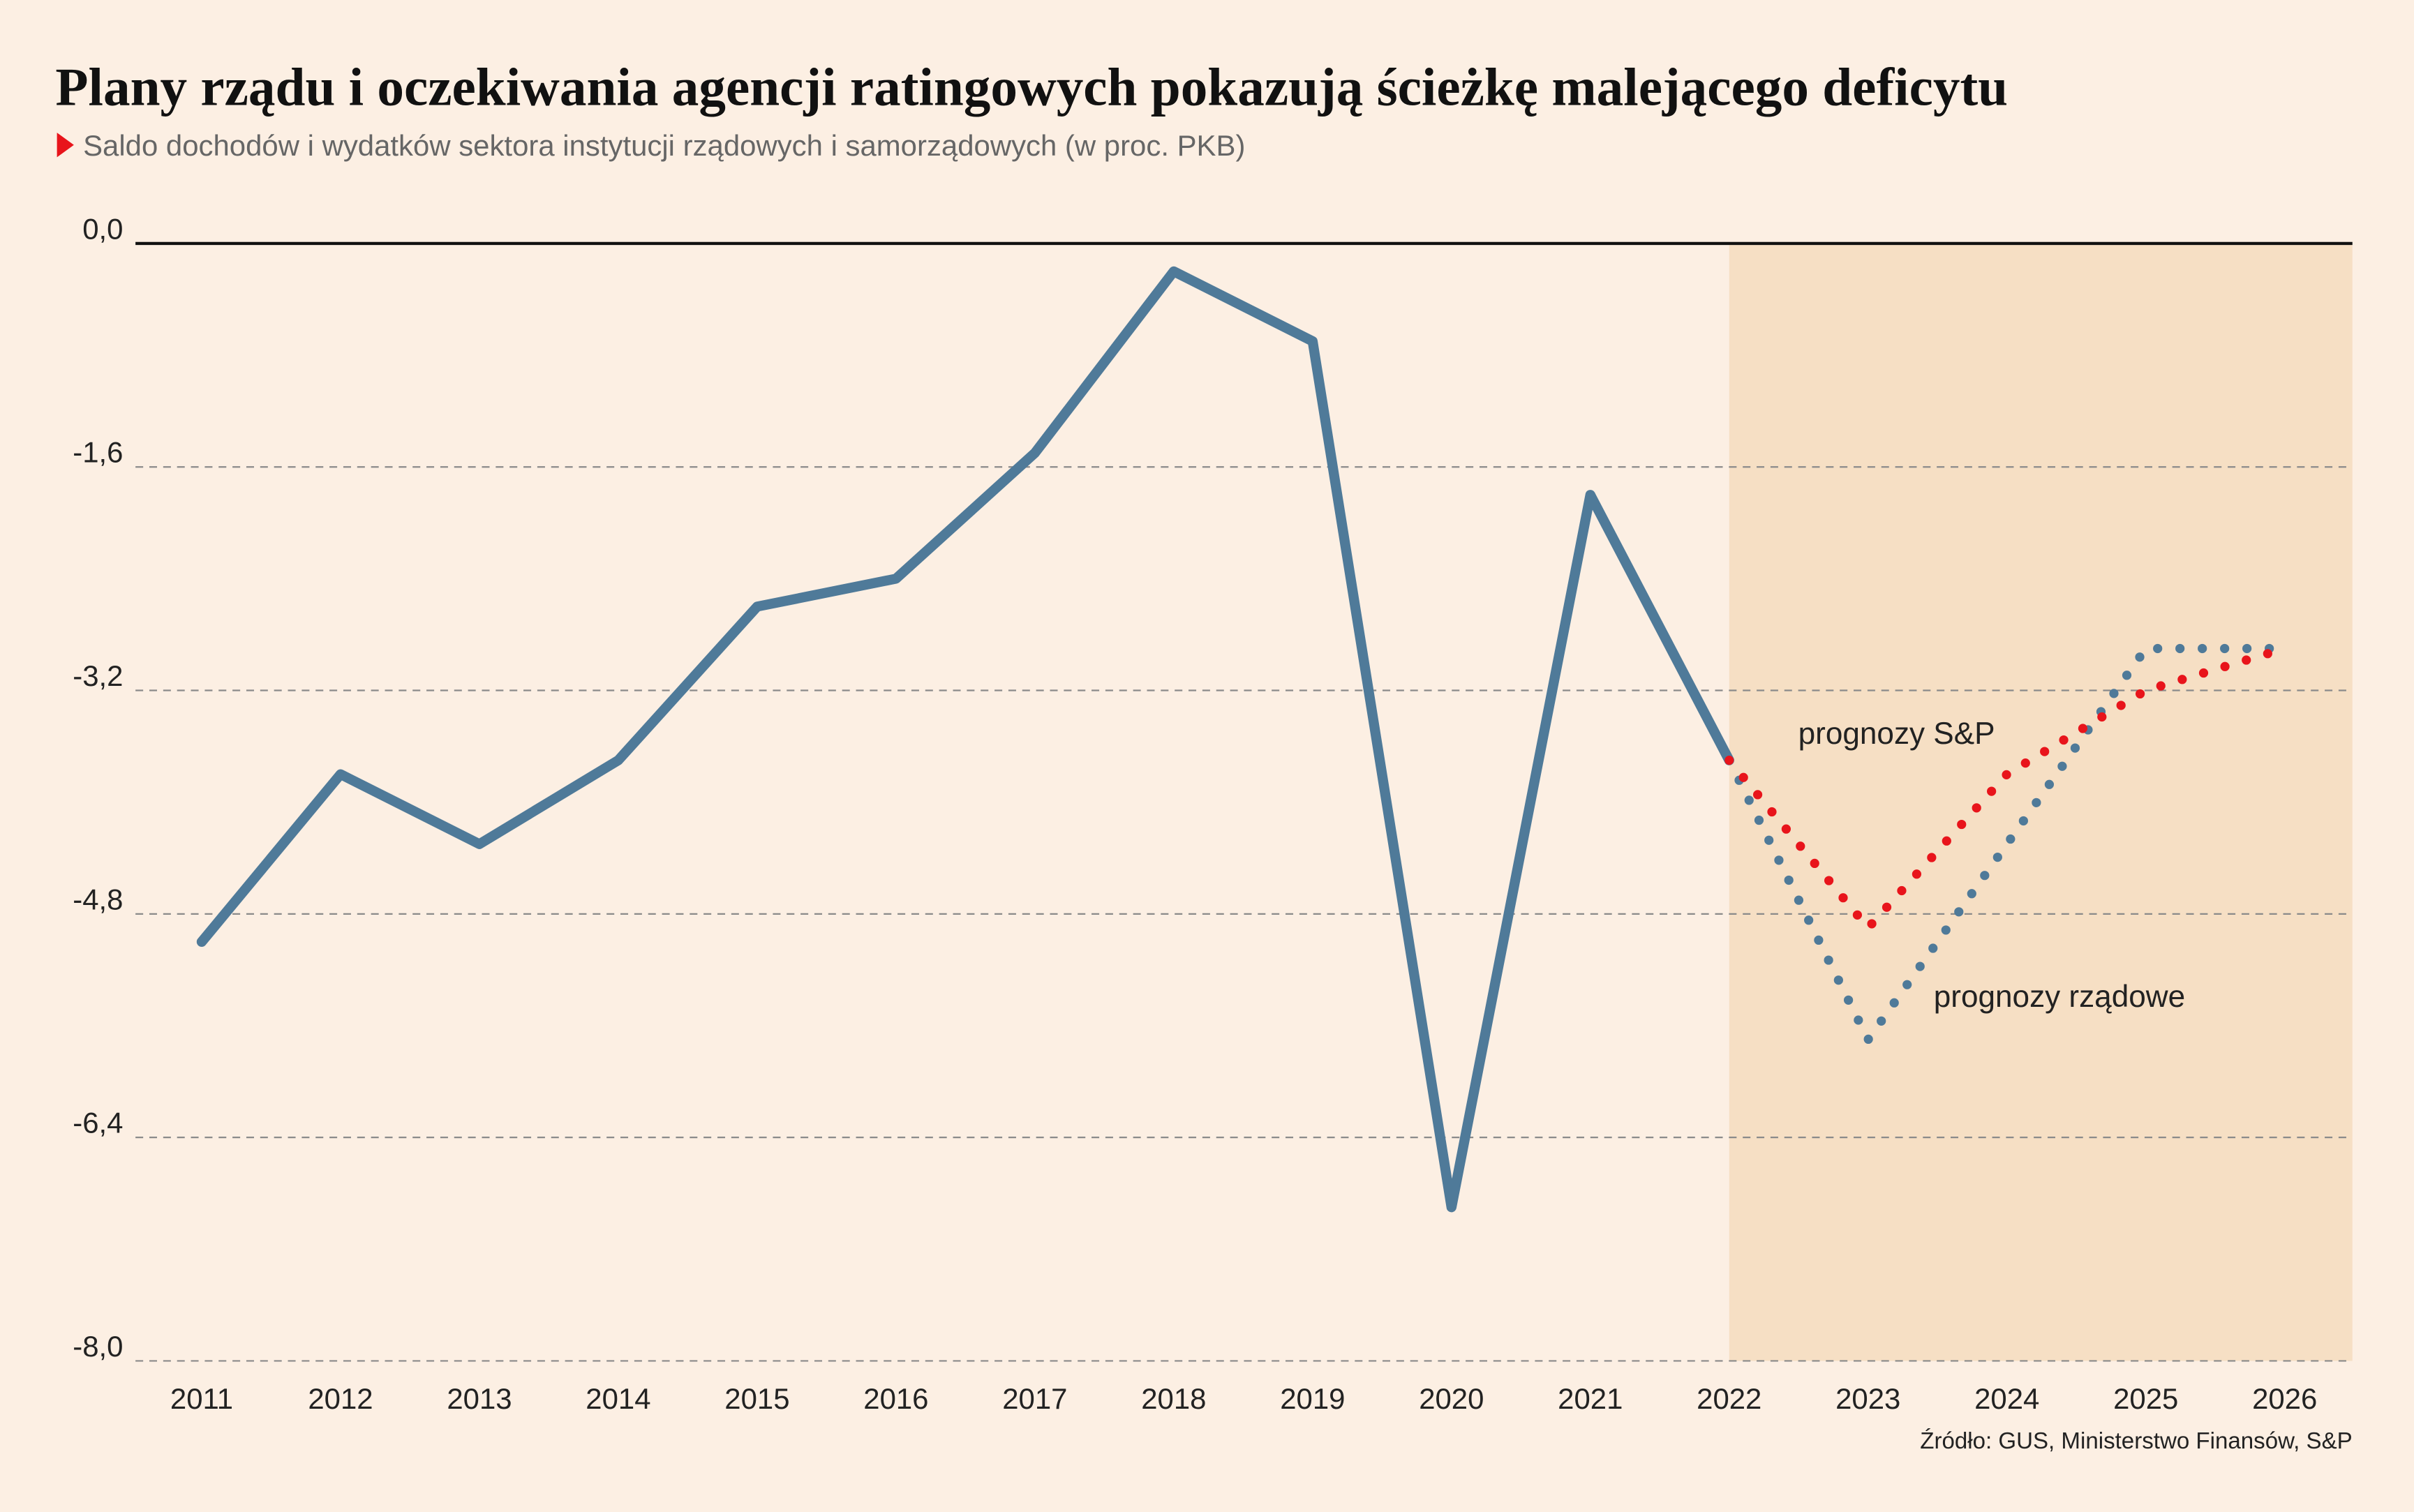  What do you see at coordinates (757, 1398) in the screenshot?
I see `x-tick-label: 2015` at bounding box center [757, 1398].